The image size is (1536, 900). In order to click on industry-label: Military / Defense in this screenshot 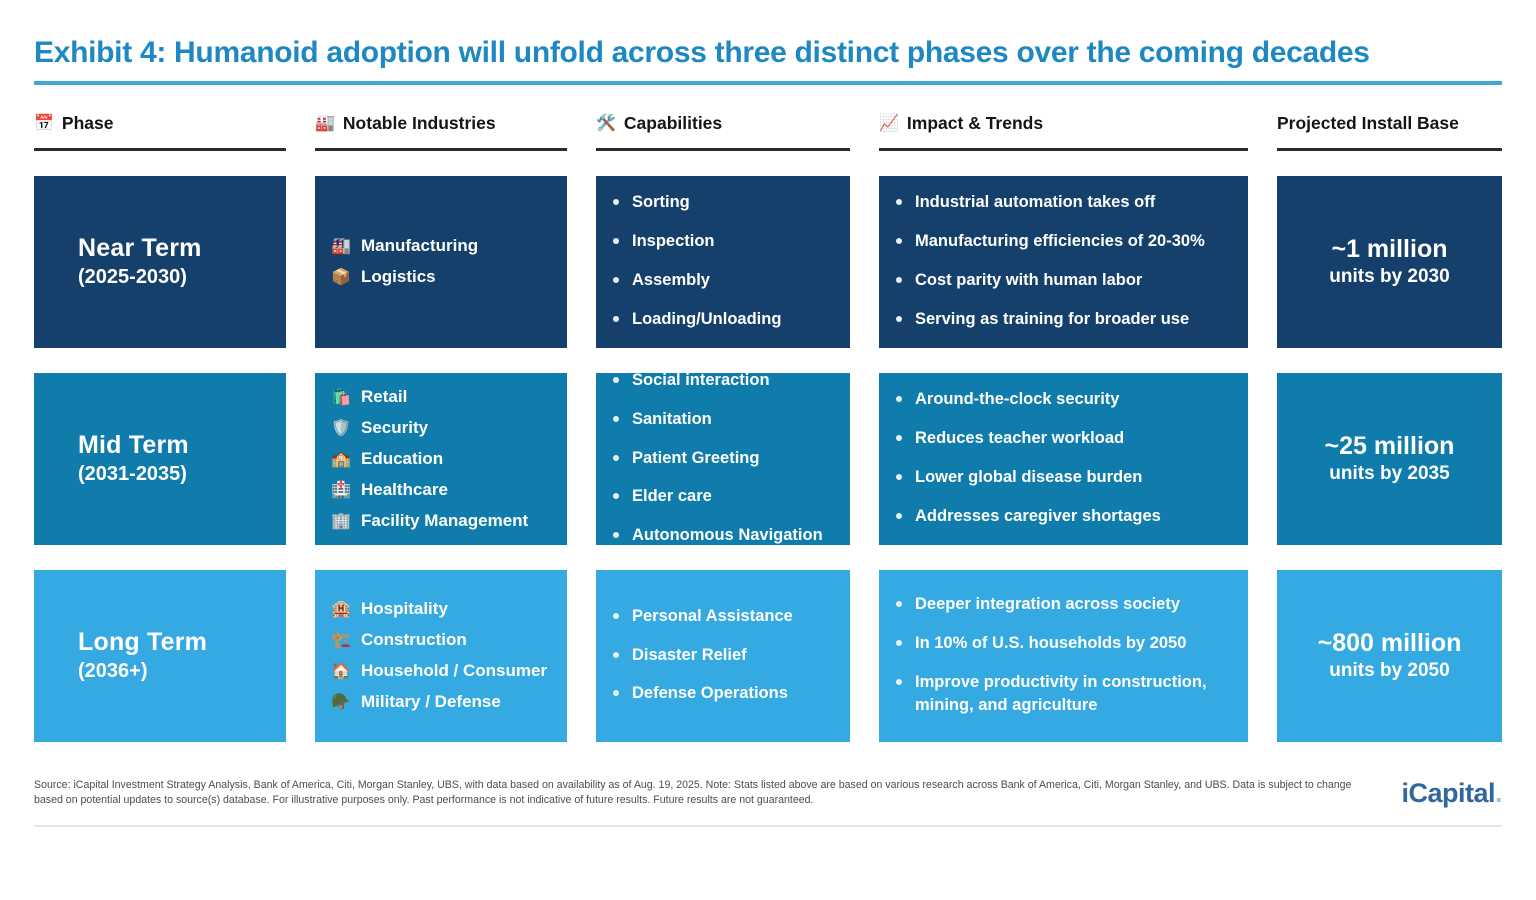, I will do `click(431, 701)`.